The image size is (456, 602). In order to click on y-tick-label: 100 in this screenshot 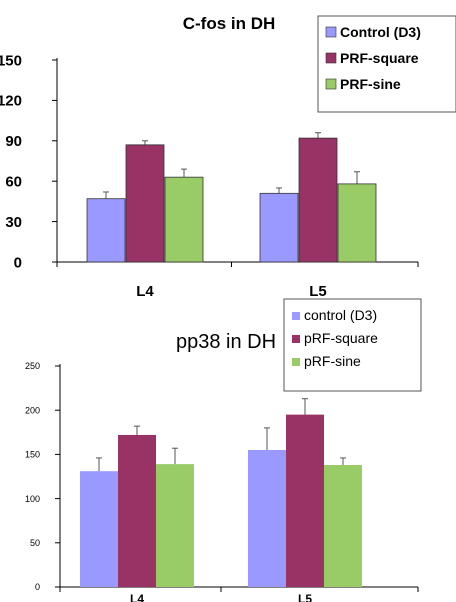, I will do `click(32, 499)`.